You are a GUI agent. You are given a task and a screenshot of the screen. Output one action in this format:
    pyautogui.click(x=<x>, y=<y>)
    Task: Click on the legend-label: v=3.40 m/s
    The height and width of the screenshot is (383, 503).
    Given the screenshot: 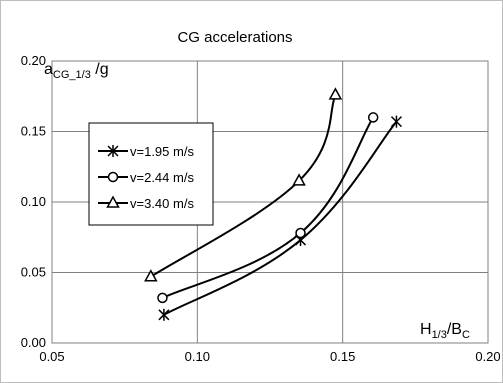 What is the action you would take?
    pyautogui.click(x=162, y=203)
    